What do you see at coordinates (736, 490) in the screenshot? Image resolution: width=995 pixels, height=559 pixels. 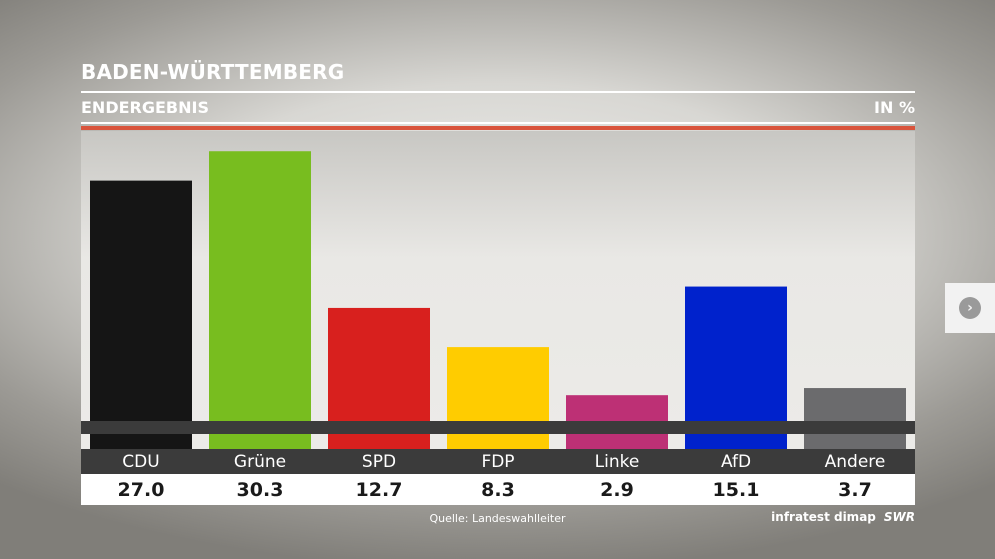 I see `value-label-afd: 15.1` at bounding box center [736, 490].